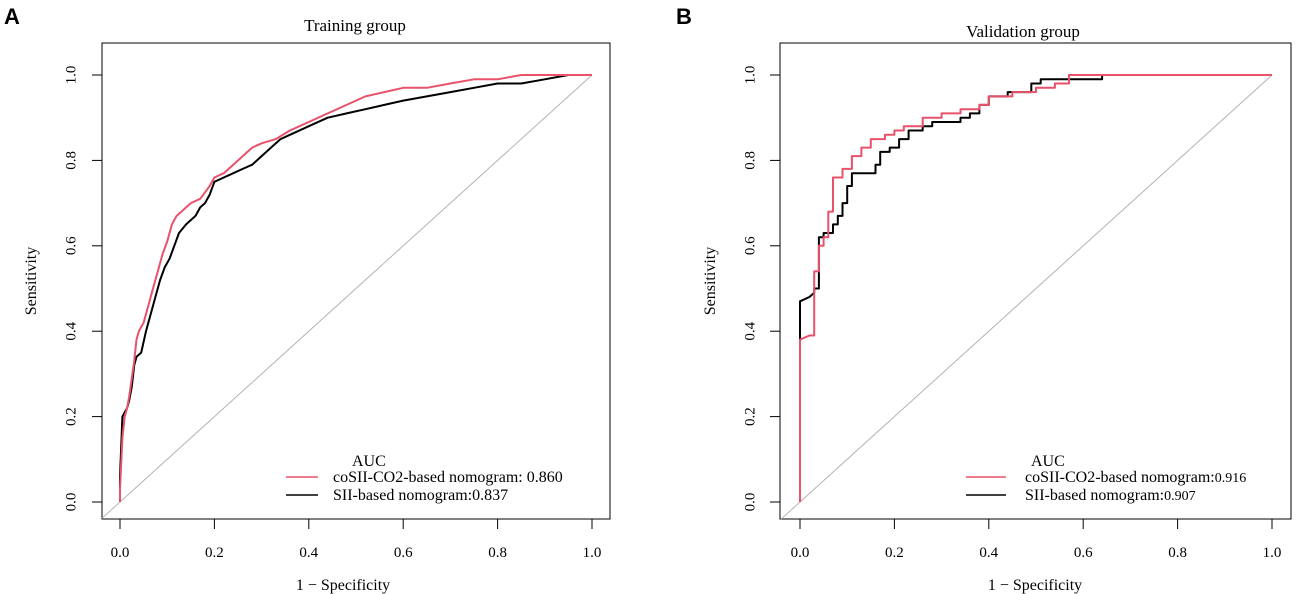  Describe the element at coordinates (750, 330) in the screenshot. I see `panel-b-y-tick-label: 0.4` at that location.